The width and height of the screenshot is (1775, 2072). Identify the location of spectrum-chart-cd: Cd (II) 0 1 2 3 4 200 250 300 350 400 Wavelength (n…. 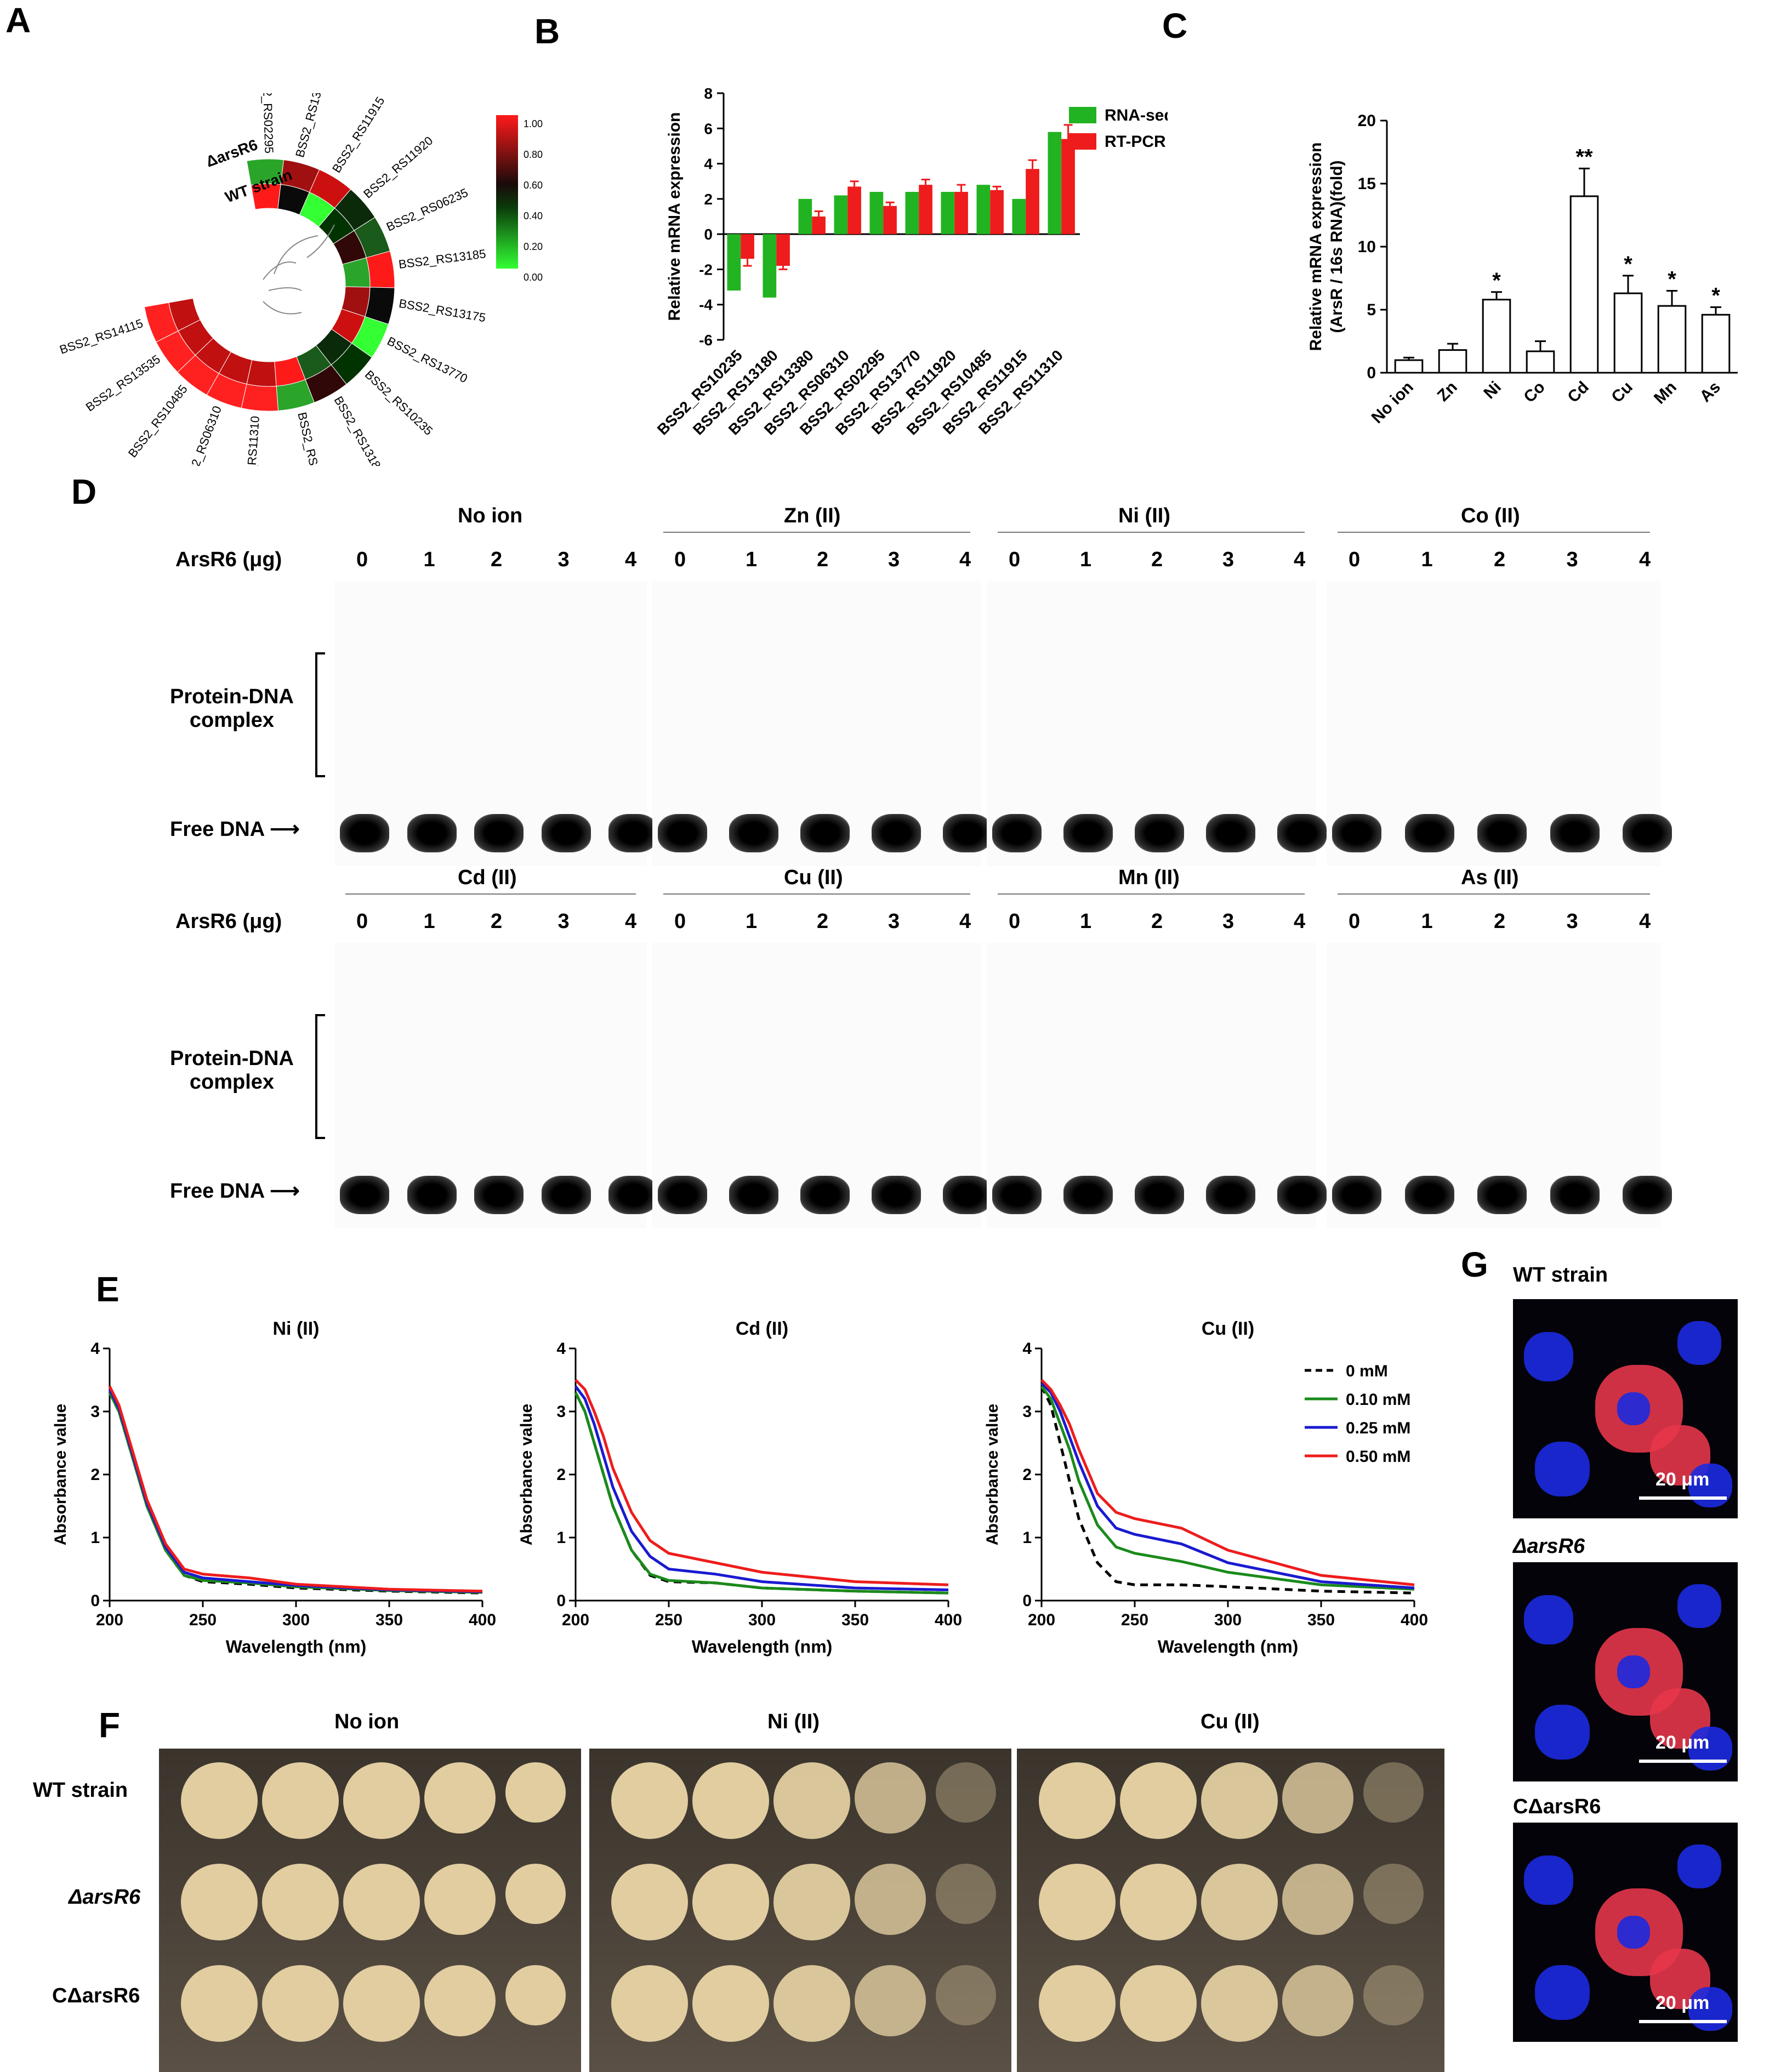
(739, 1487).